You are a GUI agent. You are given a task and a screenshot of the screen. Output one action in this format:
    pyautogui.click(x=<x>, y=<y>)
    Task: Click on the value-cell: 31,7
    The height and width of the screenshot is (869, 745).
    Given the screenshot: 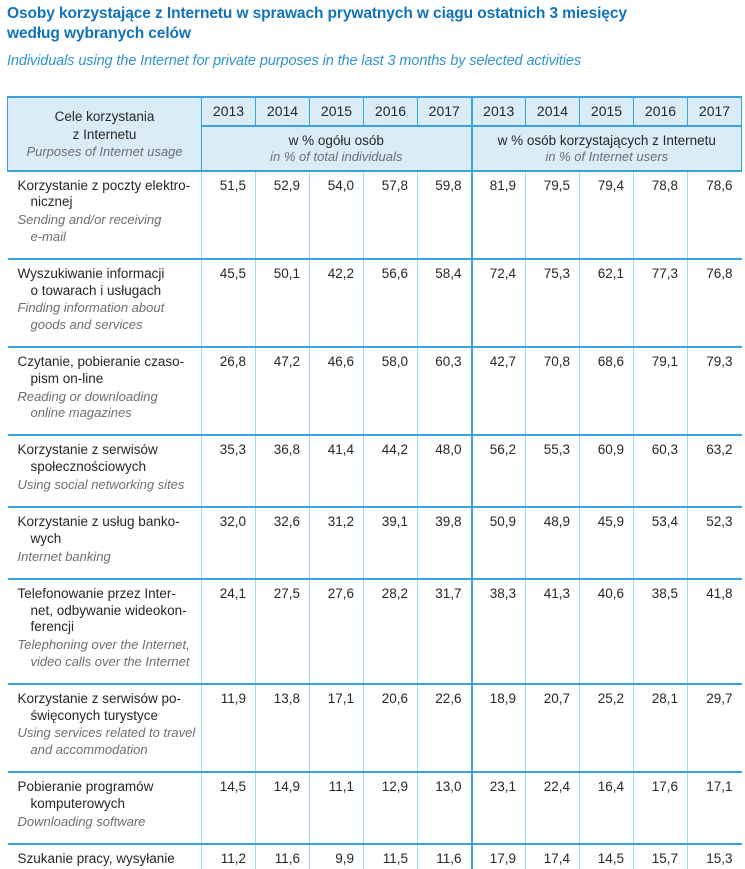 What is the action you would take?
    pyautogui.click(x=444, y=631)
    